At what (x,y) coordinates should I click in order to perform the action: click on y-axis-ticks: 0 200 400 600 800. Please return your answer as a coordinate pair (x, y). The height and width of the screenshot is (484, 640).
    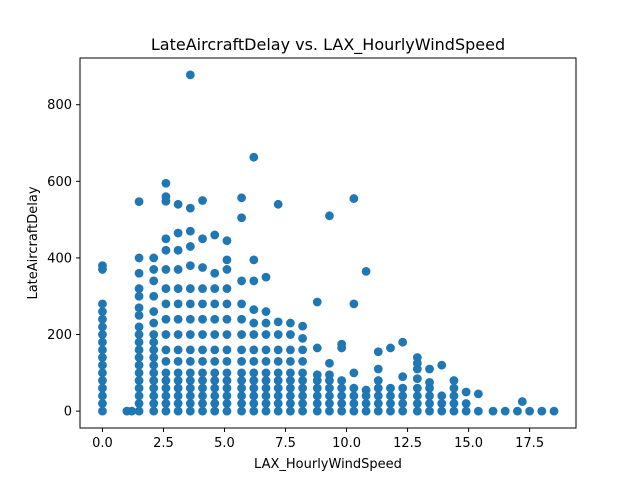
    Looking at the image, I should click on (63, 259).